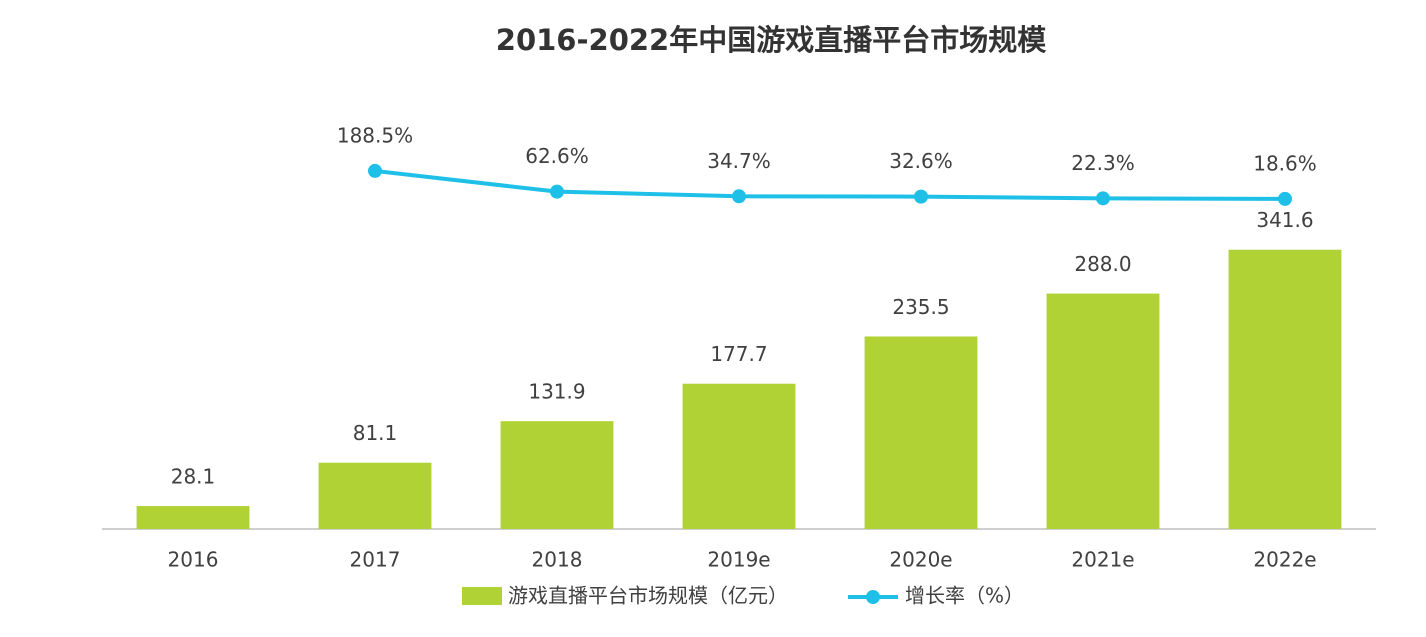 Image resolution: width=1426 pixels, height=637 pixels. Describe the element at coordinates (1102, 560) in the screenshot. I see `x-tick-label: 2021e` at that location.